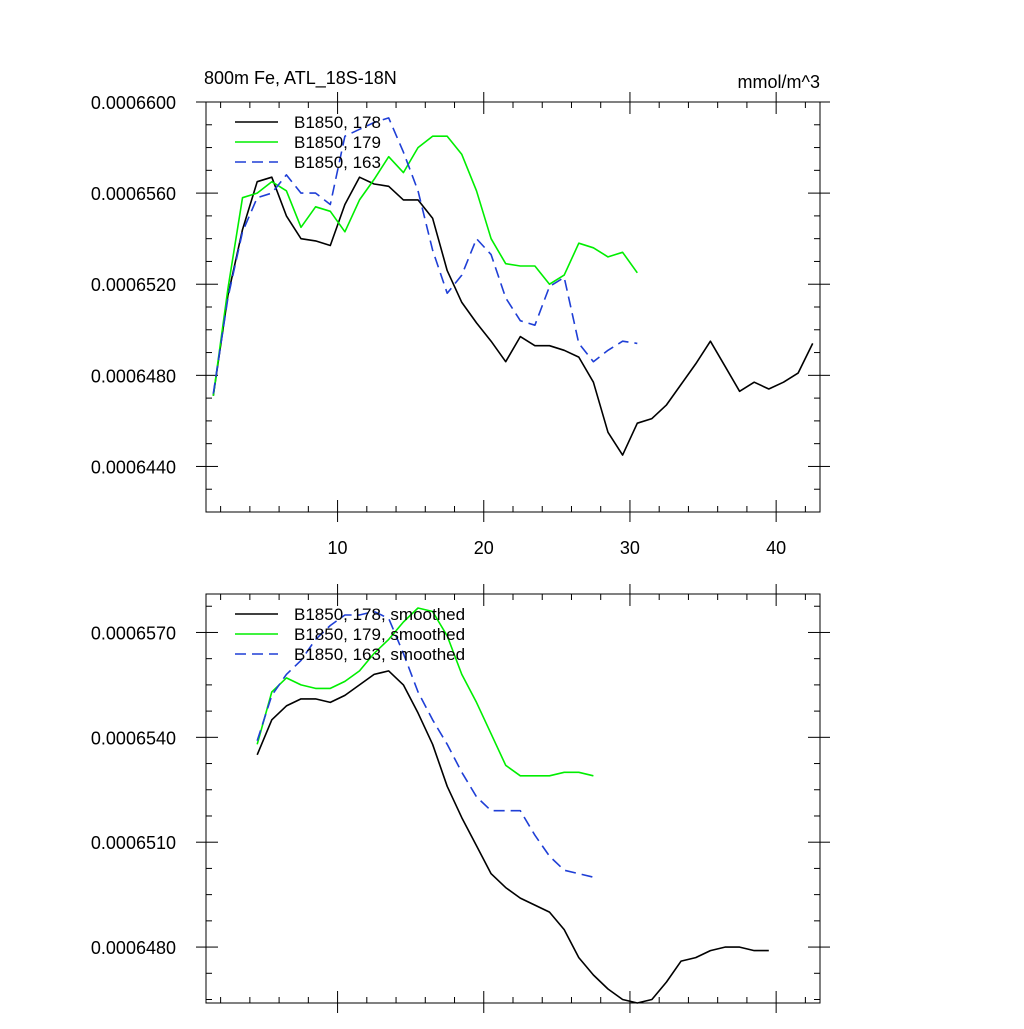 The height and width of the screenshot is (1029, 1024). Describe the element at coordinates (133, 738) in the screenshot. I see `y-tick-label: 0.0006540` at that location.